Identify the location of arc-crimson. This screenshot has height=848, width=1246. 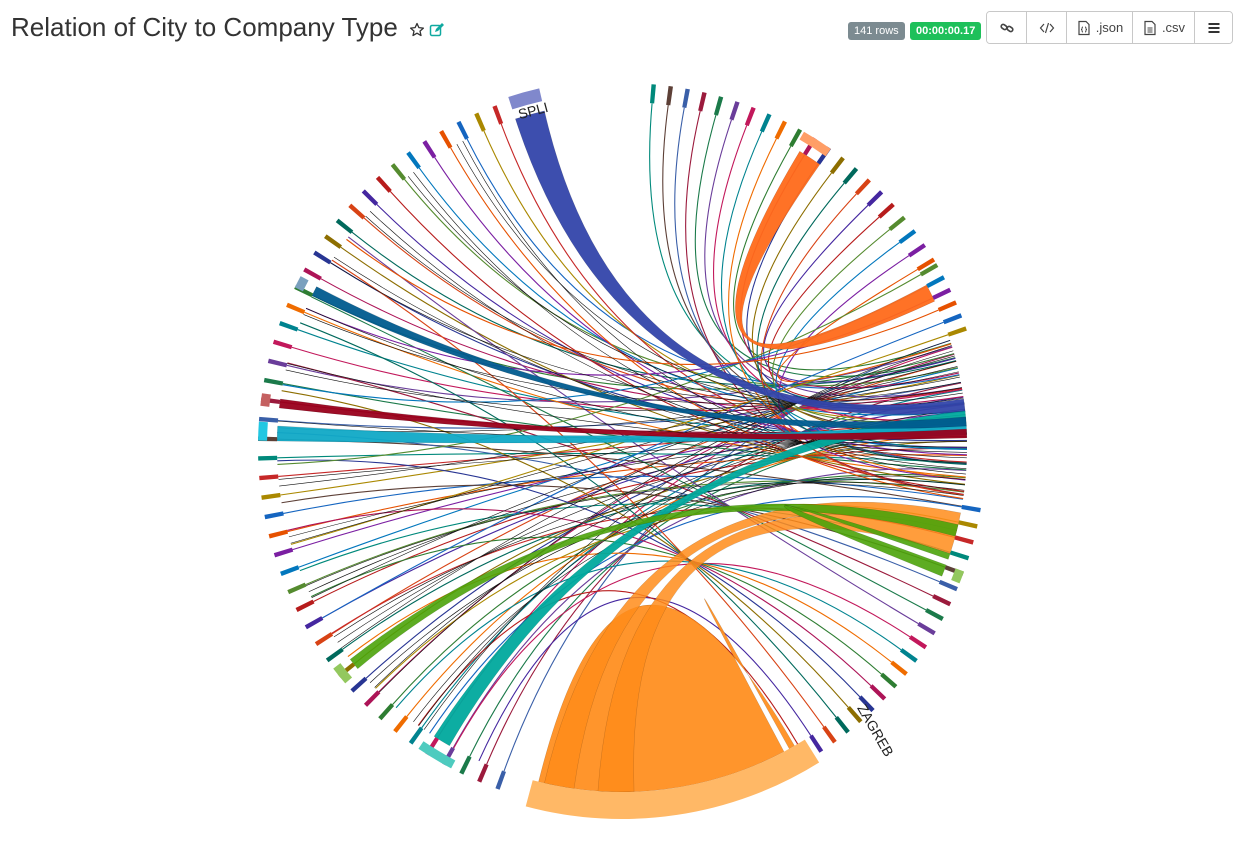
(265, 400).